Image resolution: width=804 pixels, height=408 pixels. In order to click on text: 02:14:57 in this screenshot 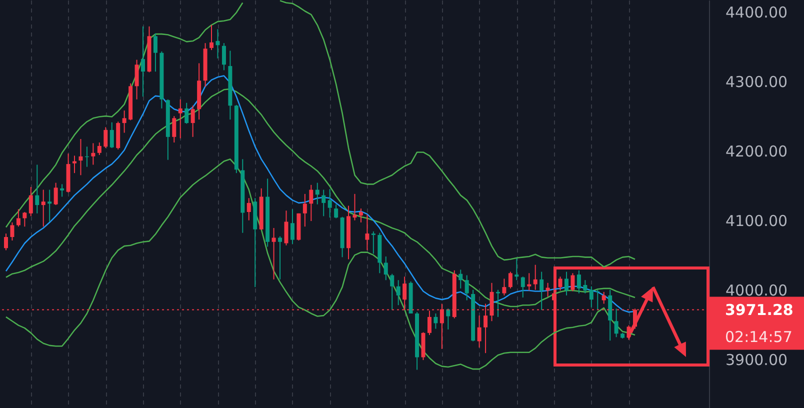, I will do `click(758, 337)`.